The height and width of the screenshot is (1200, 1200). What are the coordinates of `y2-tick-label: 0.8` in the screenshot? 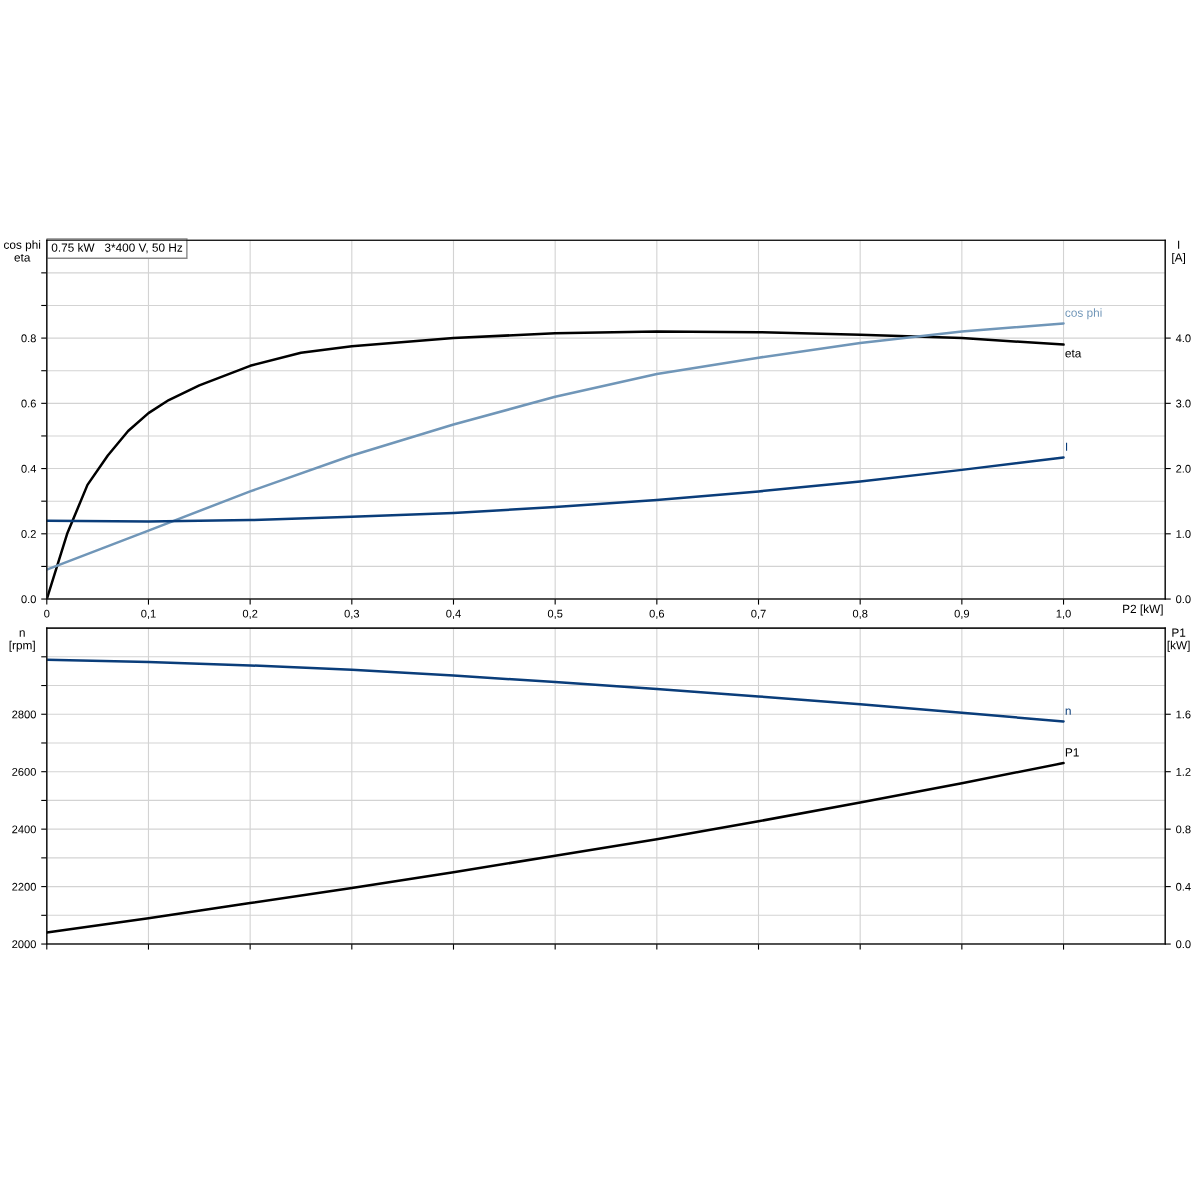 It's located at (1183, 829).